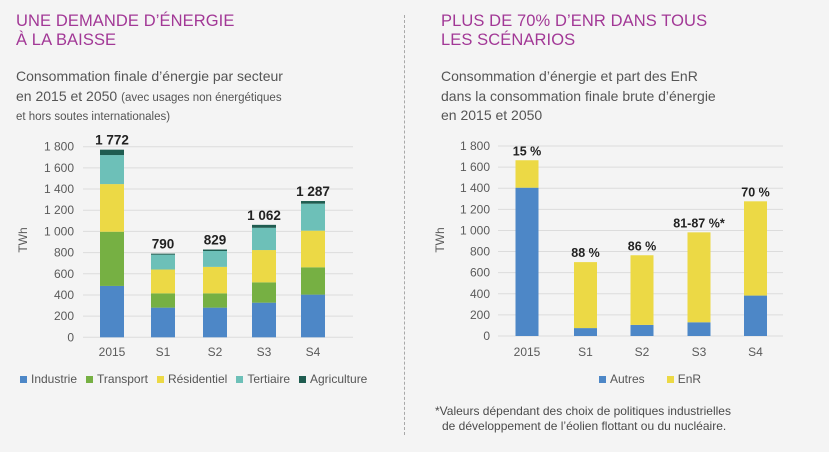 This screenshot has width=829, height=452. What do you see at coordinates (699, 277) in the screenshot?
I see `bar-segment-enr-s3` at bounding box center [699, 277].